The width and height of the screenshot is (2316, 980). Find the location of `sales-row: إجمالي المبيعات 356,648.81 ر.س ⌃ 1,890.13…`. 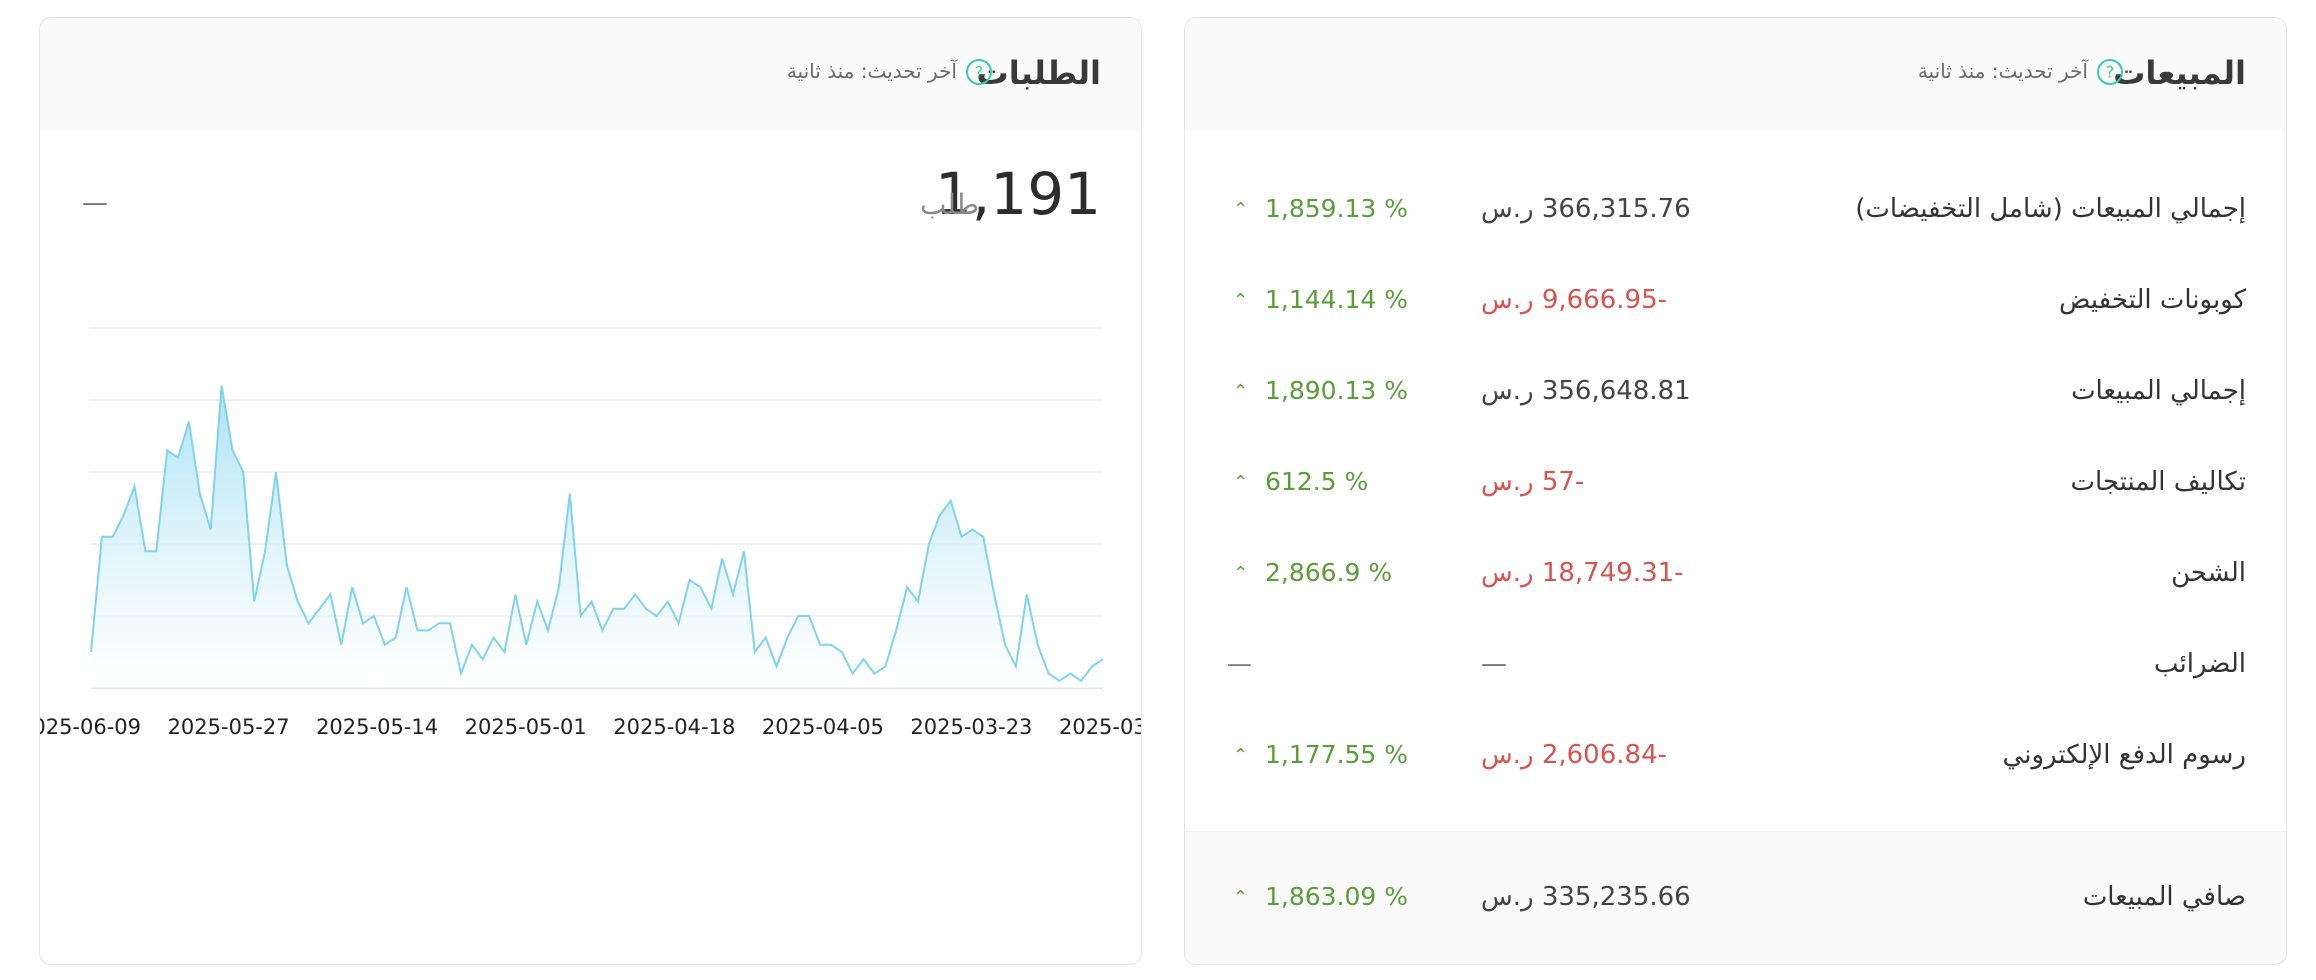

sales-row: إجمالي المبيعات 356,648.81 ر.س ⌃ 1,890.13… is located at coordinates (1735, 391).